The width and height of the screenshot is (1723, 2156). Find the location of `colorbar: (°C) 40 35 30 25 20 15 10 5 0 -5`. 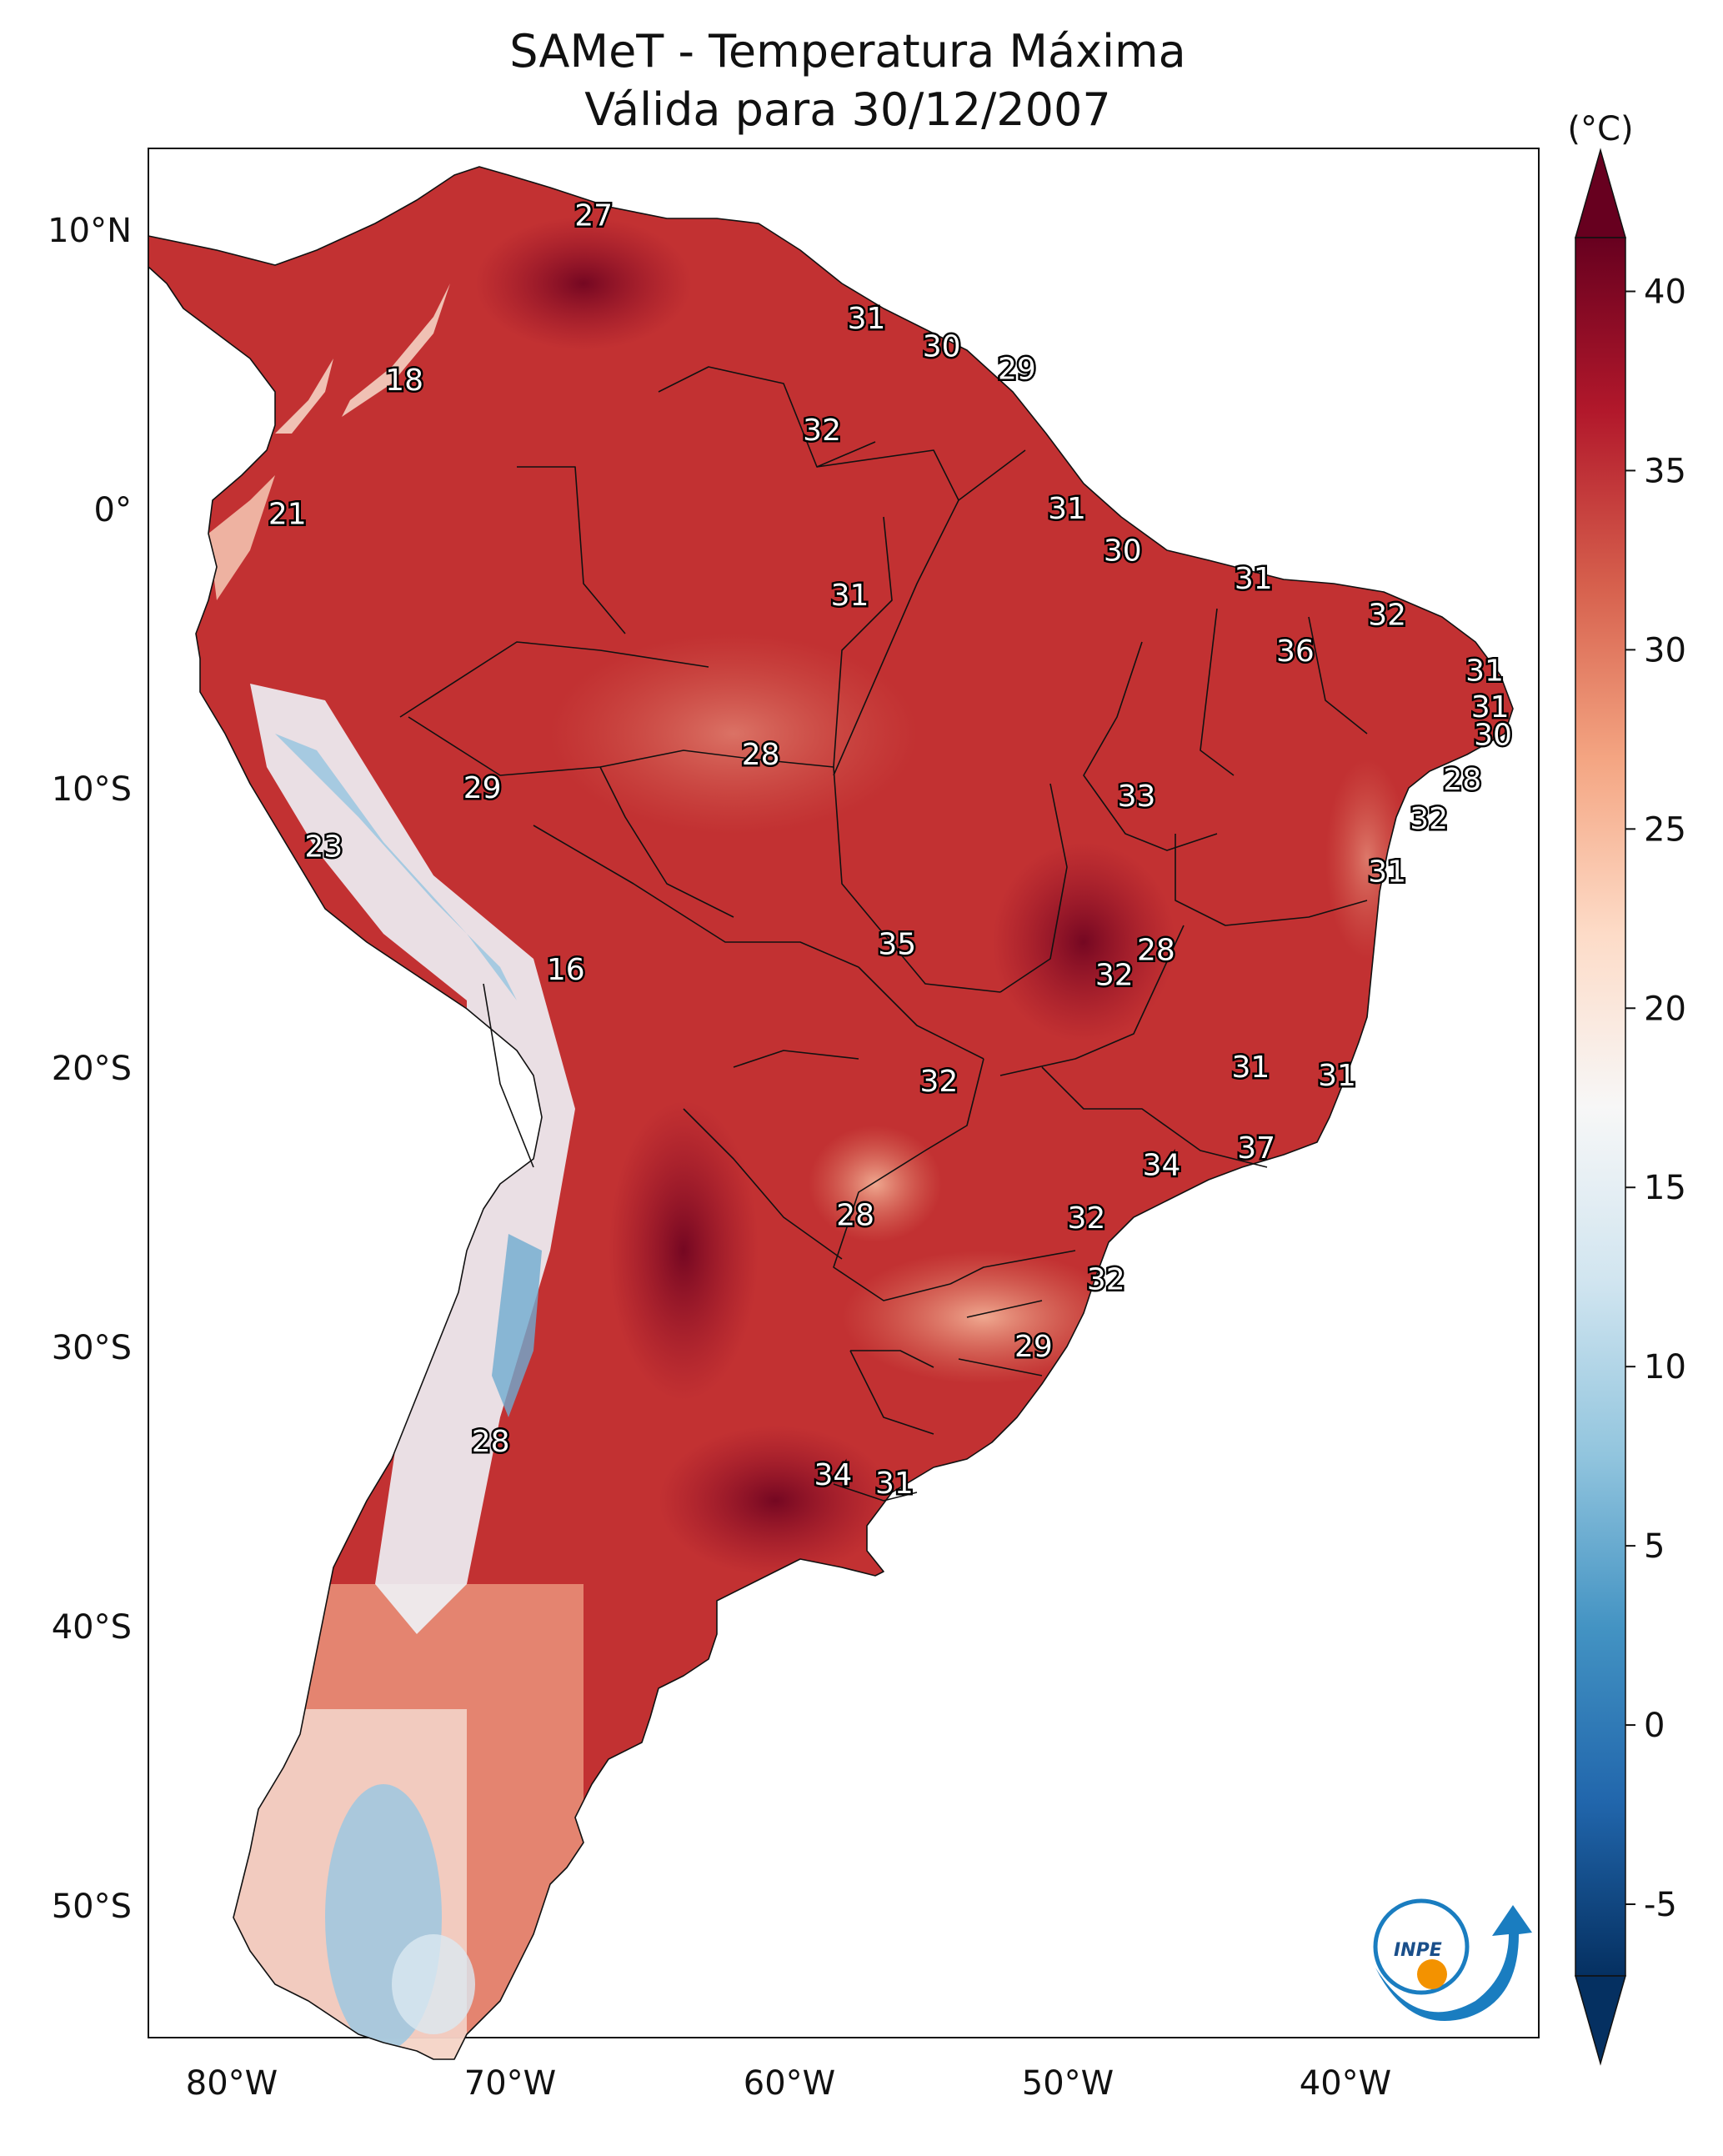

colorbar: (°C) 40 35 30 25 20 15 10 5 0 -5 is located at coordinates (1626, 1088).